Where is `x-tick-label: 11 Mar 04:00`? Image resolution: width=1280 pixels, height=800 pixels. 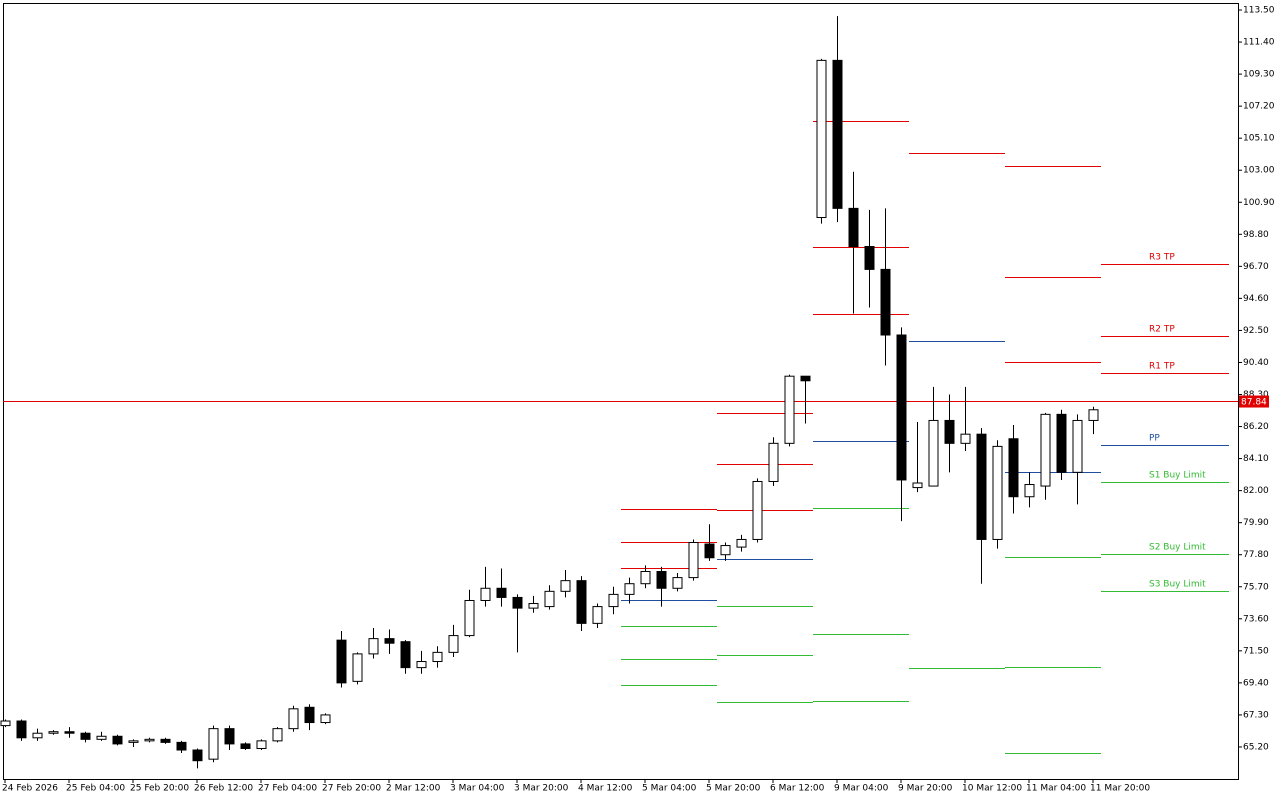 x-tick-label: 11 Mar 04:00 is located at coordinates (1056, 789).